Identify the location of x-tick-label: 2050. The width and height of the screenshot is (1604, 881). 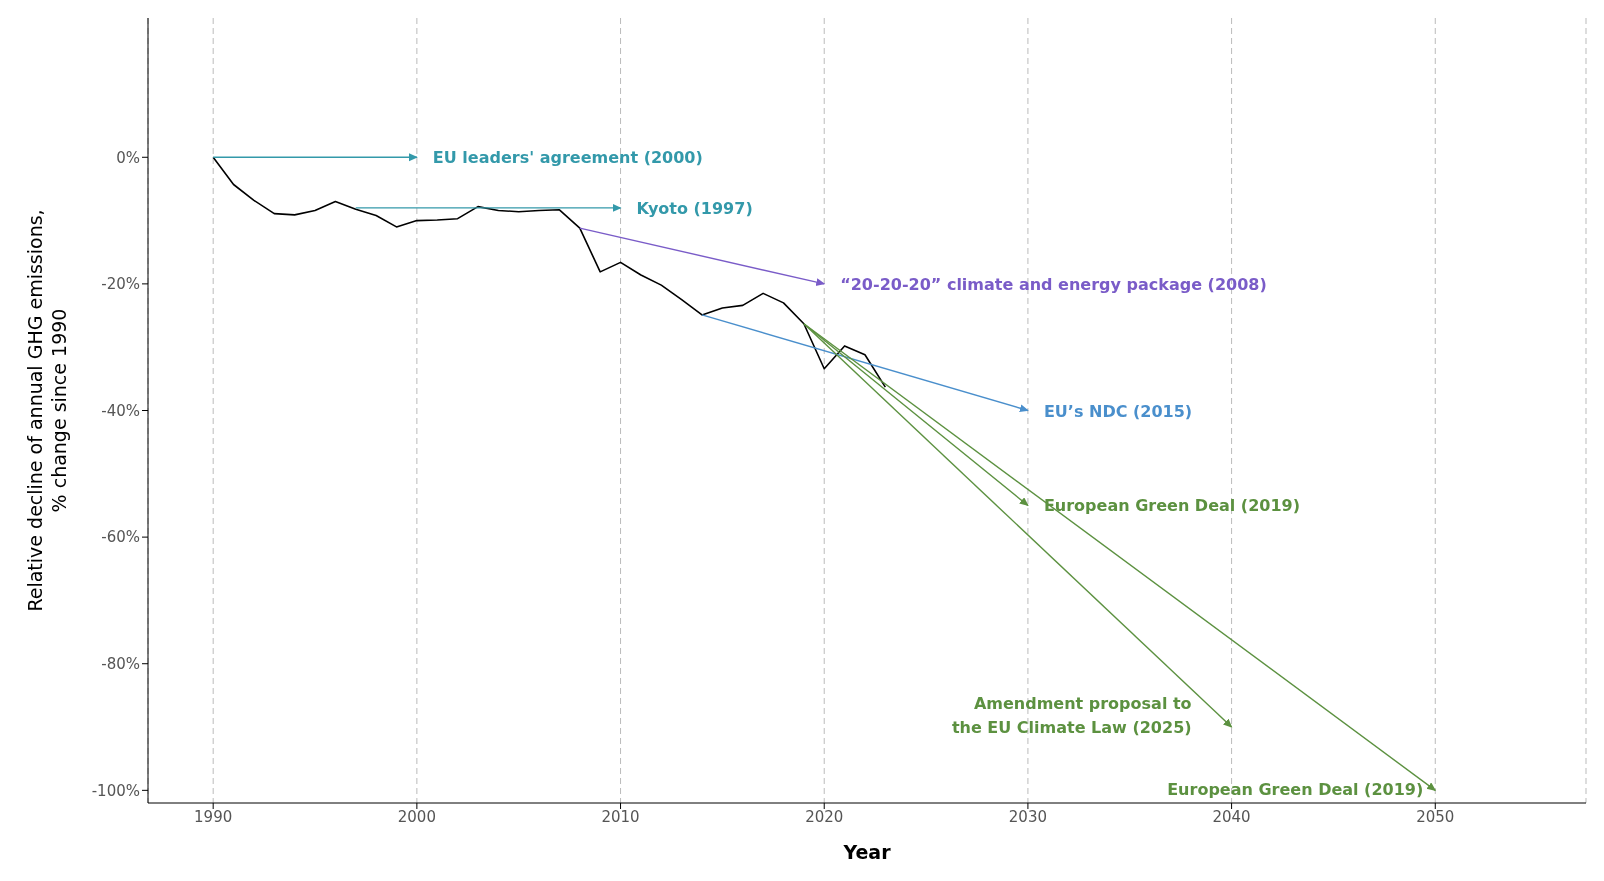
(1435, 816).